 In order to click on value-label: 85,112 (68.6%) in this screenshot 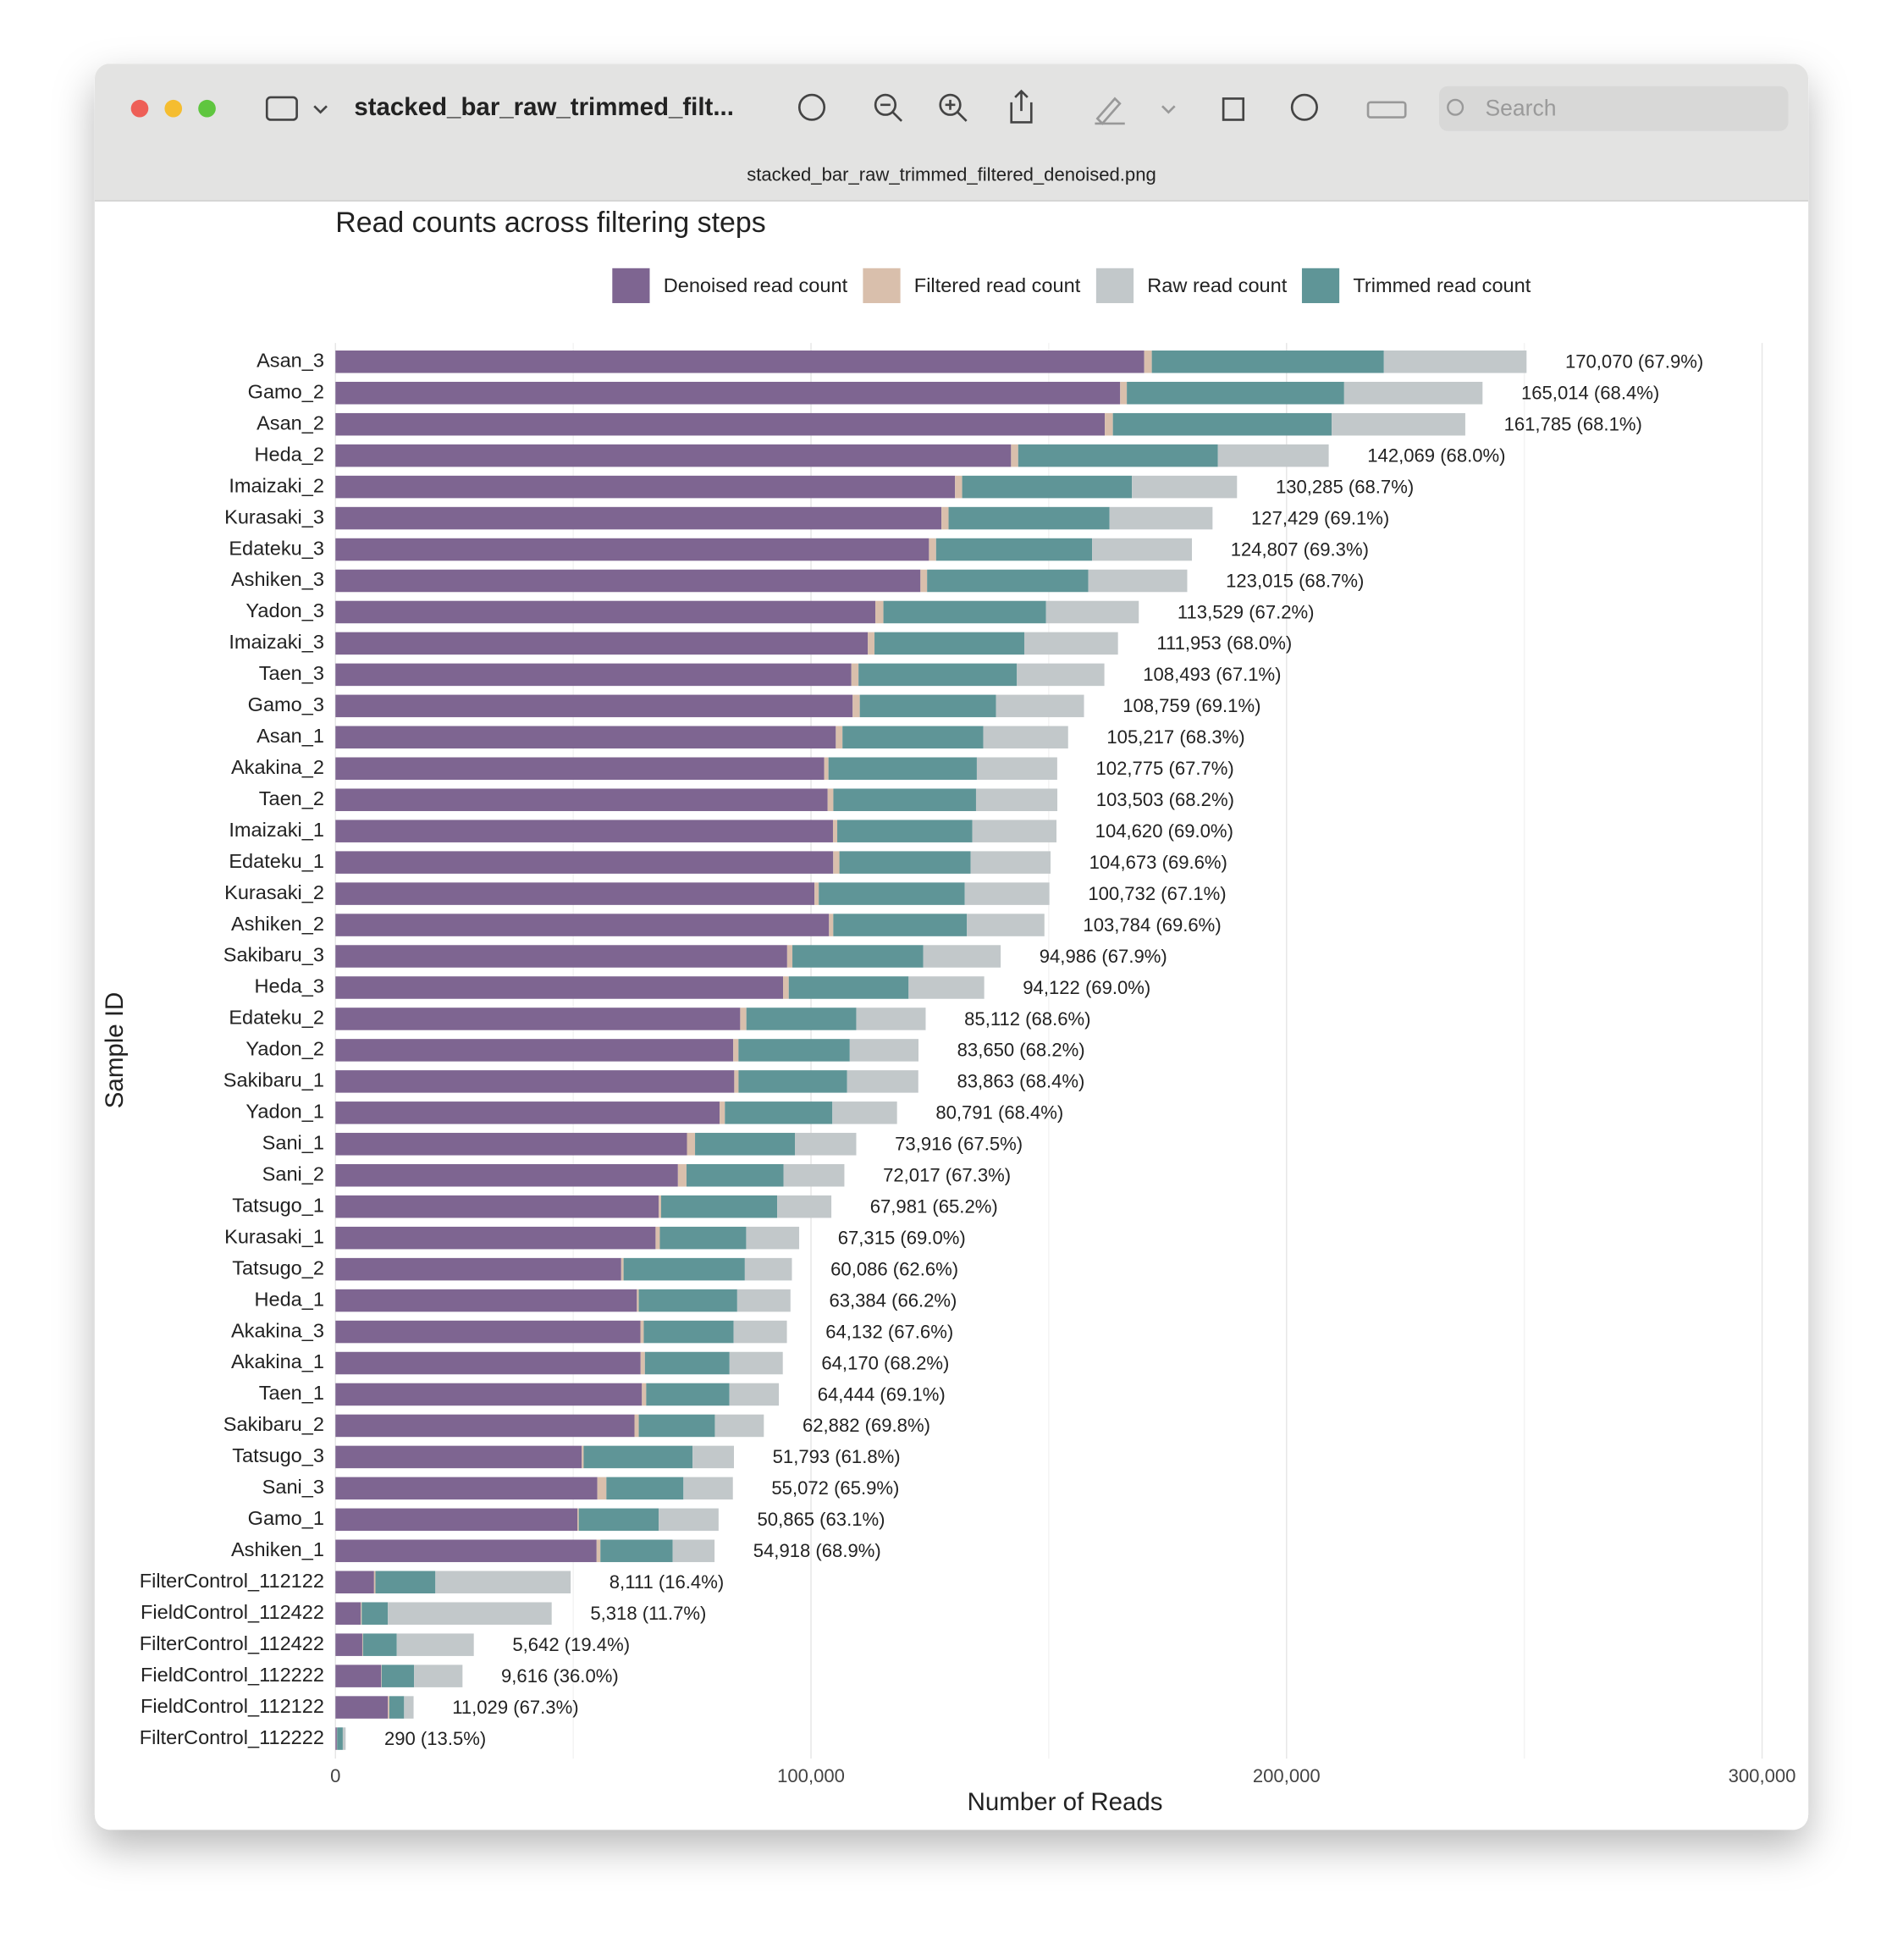, I will do `click(1027, 1019)`.